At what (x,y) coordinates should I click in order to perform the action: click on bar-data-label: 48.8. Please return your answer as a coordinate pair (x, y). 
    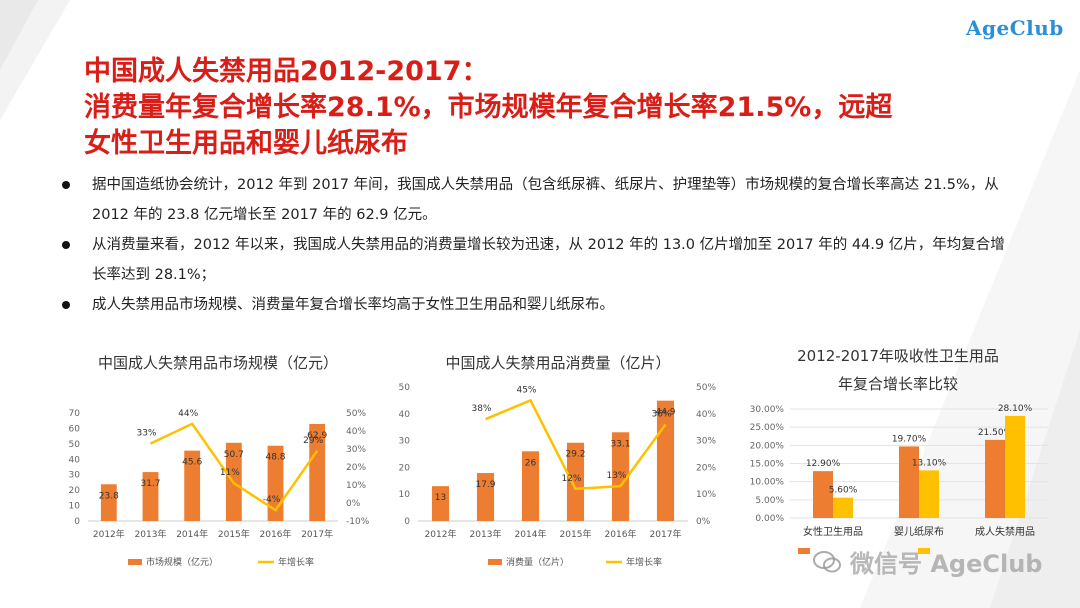
    Looking at the image, I should click on (275, 458).